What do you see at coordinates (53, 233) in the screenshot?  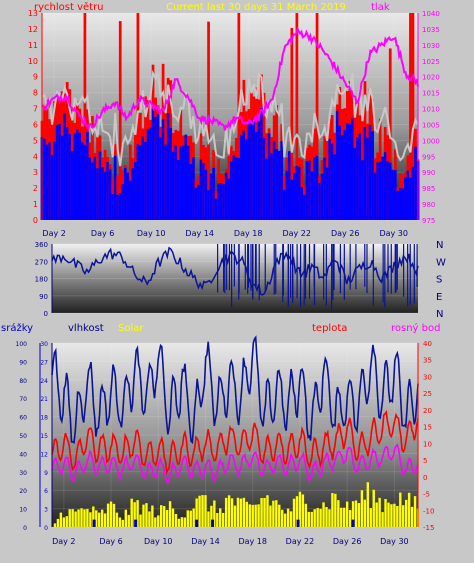 I see `x-tick-label: Day 2` at bounding box center [53, 233].